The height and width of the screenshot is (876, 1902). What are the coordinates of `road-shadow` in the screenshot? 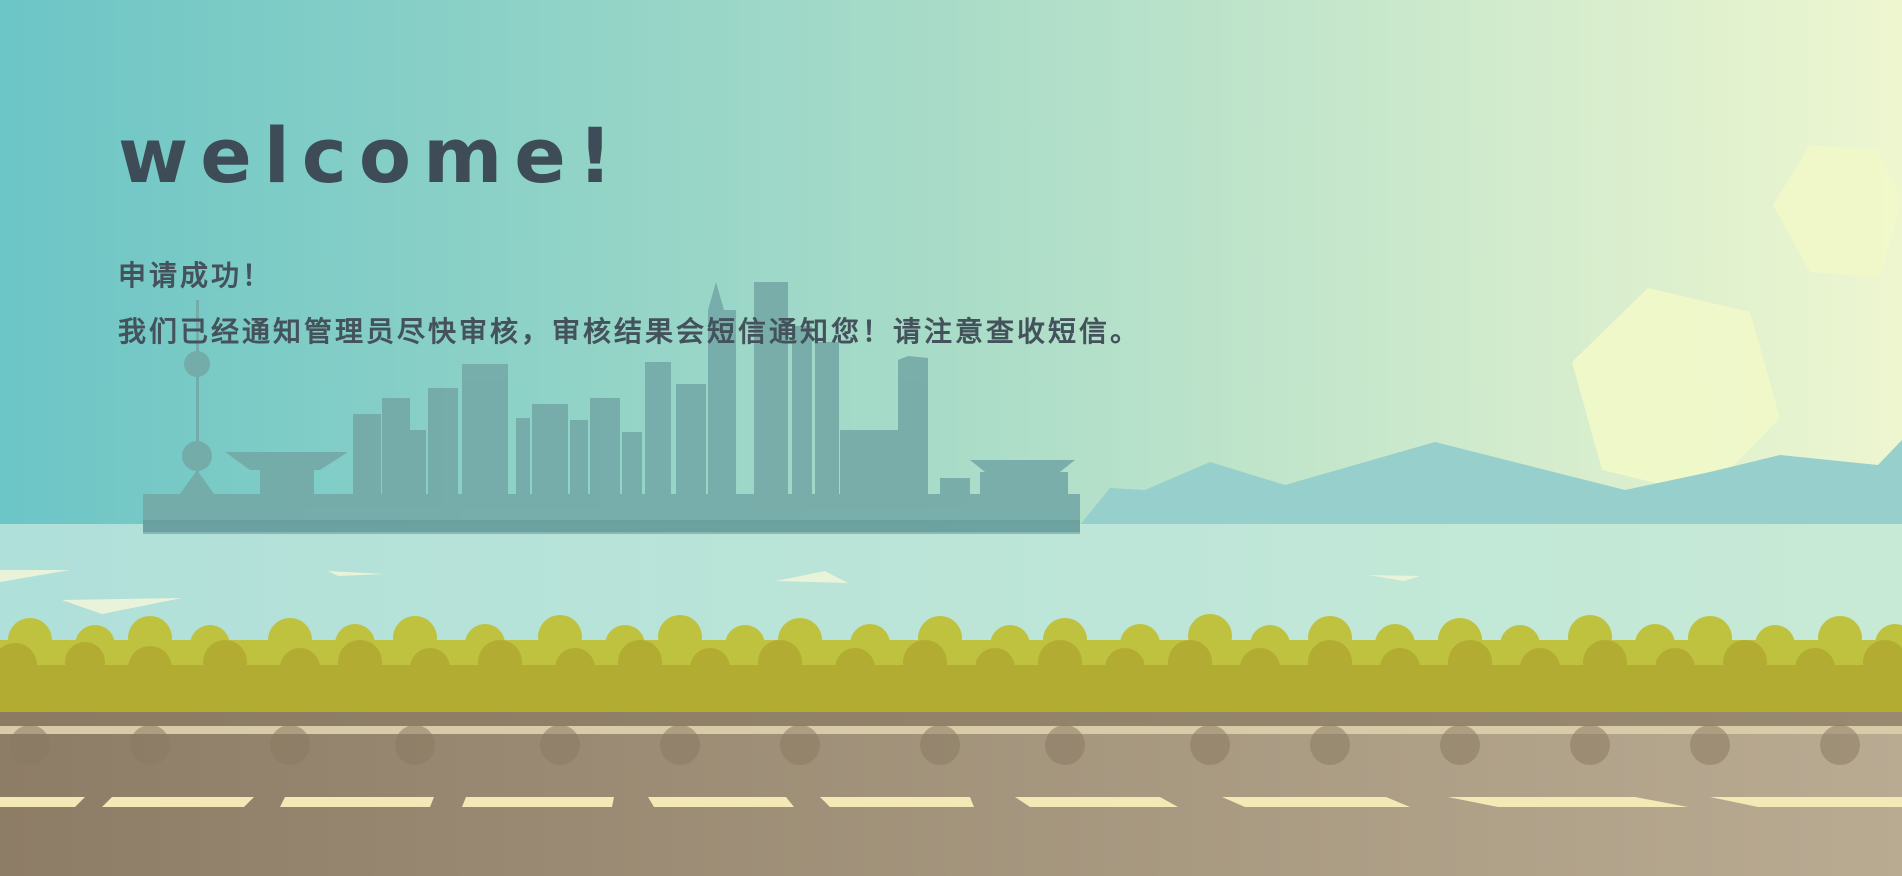 It's located at (935, 745).